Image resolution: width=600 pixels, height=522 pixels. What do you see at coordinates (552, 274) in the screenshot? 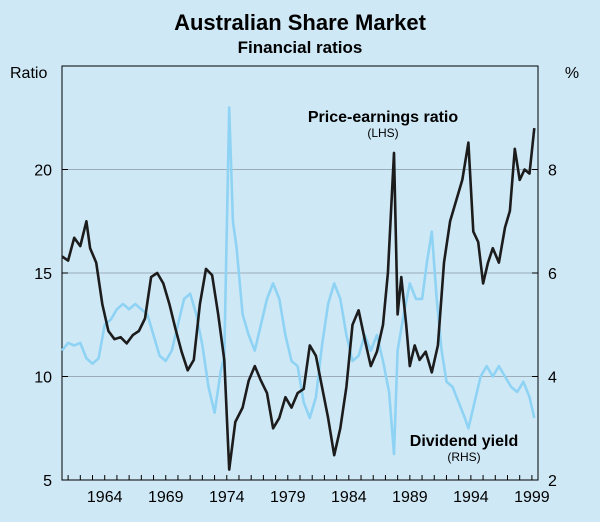
I see `right-tick-label: 6` at bounding box center [552, 274].